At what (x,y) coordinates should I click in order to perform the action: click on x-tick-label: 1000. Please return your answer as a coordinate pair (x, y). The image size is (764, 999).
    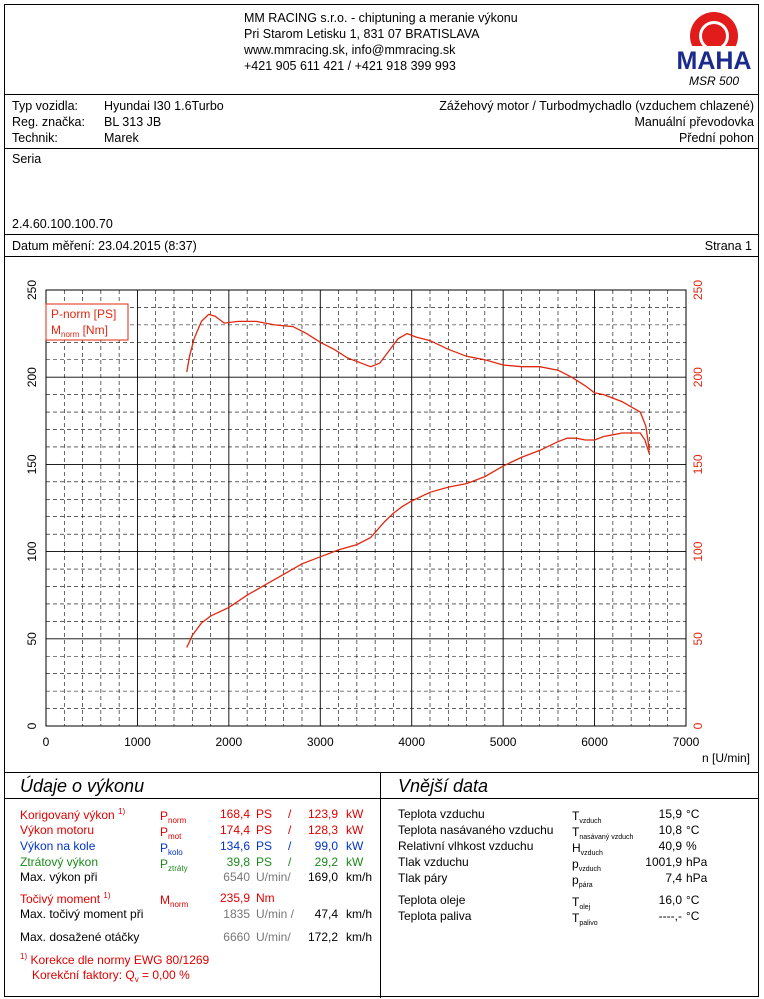
    Looking at the image, I should click on (137, 742).